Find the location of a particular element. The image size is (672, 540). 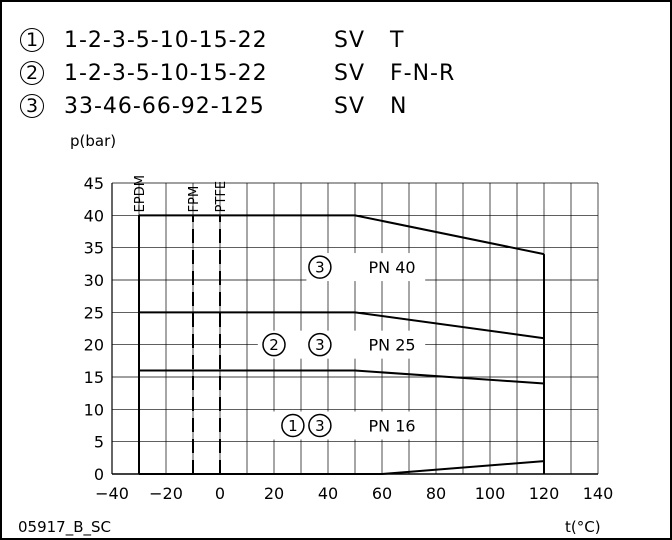

x-tick-label: 100 is located at coordinates (490, 493).